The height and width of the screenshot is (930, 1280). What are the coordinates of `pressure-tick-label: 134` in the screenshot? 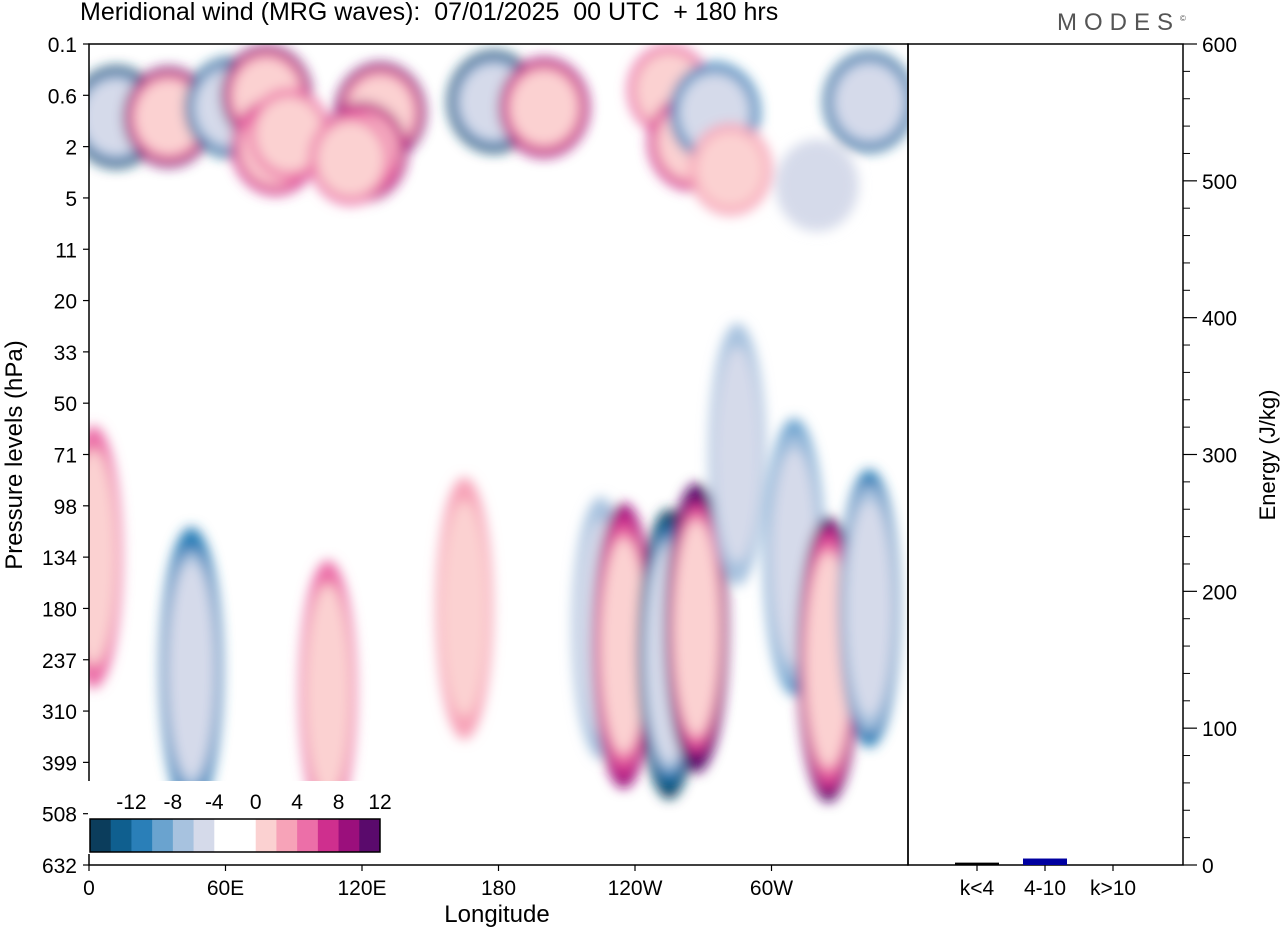 It's located at (59, 558).